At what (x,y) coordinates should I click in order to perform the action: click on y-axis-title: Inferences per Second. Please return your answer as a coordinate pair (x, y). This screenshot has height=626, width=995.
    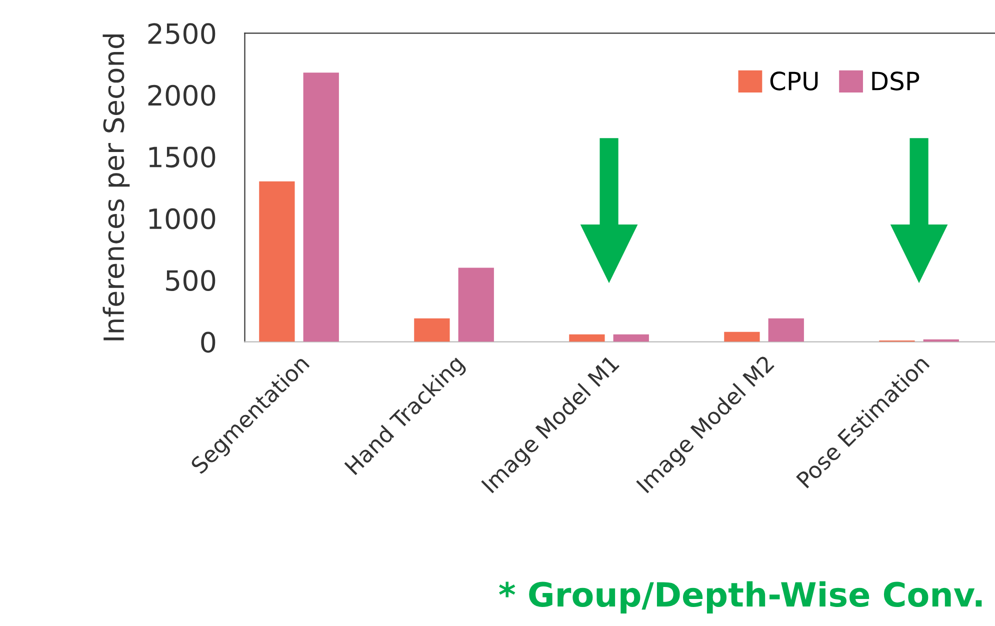
    Looking at the image, I should click on (116, 187).